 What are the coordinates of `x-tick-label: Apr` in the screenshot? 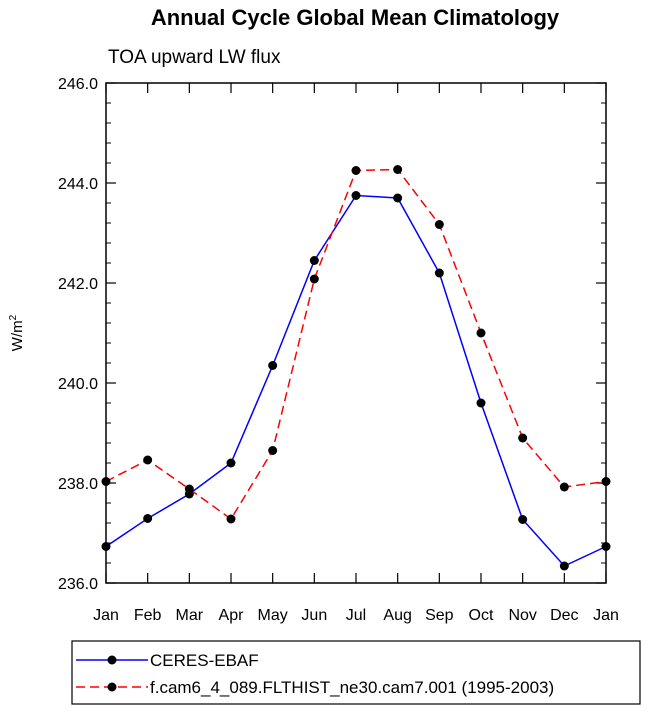 It's located at (232, 615).